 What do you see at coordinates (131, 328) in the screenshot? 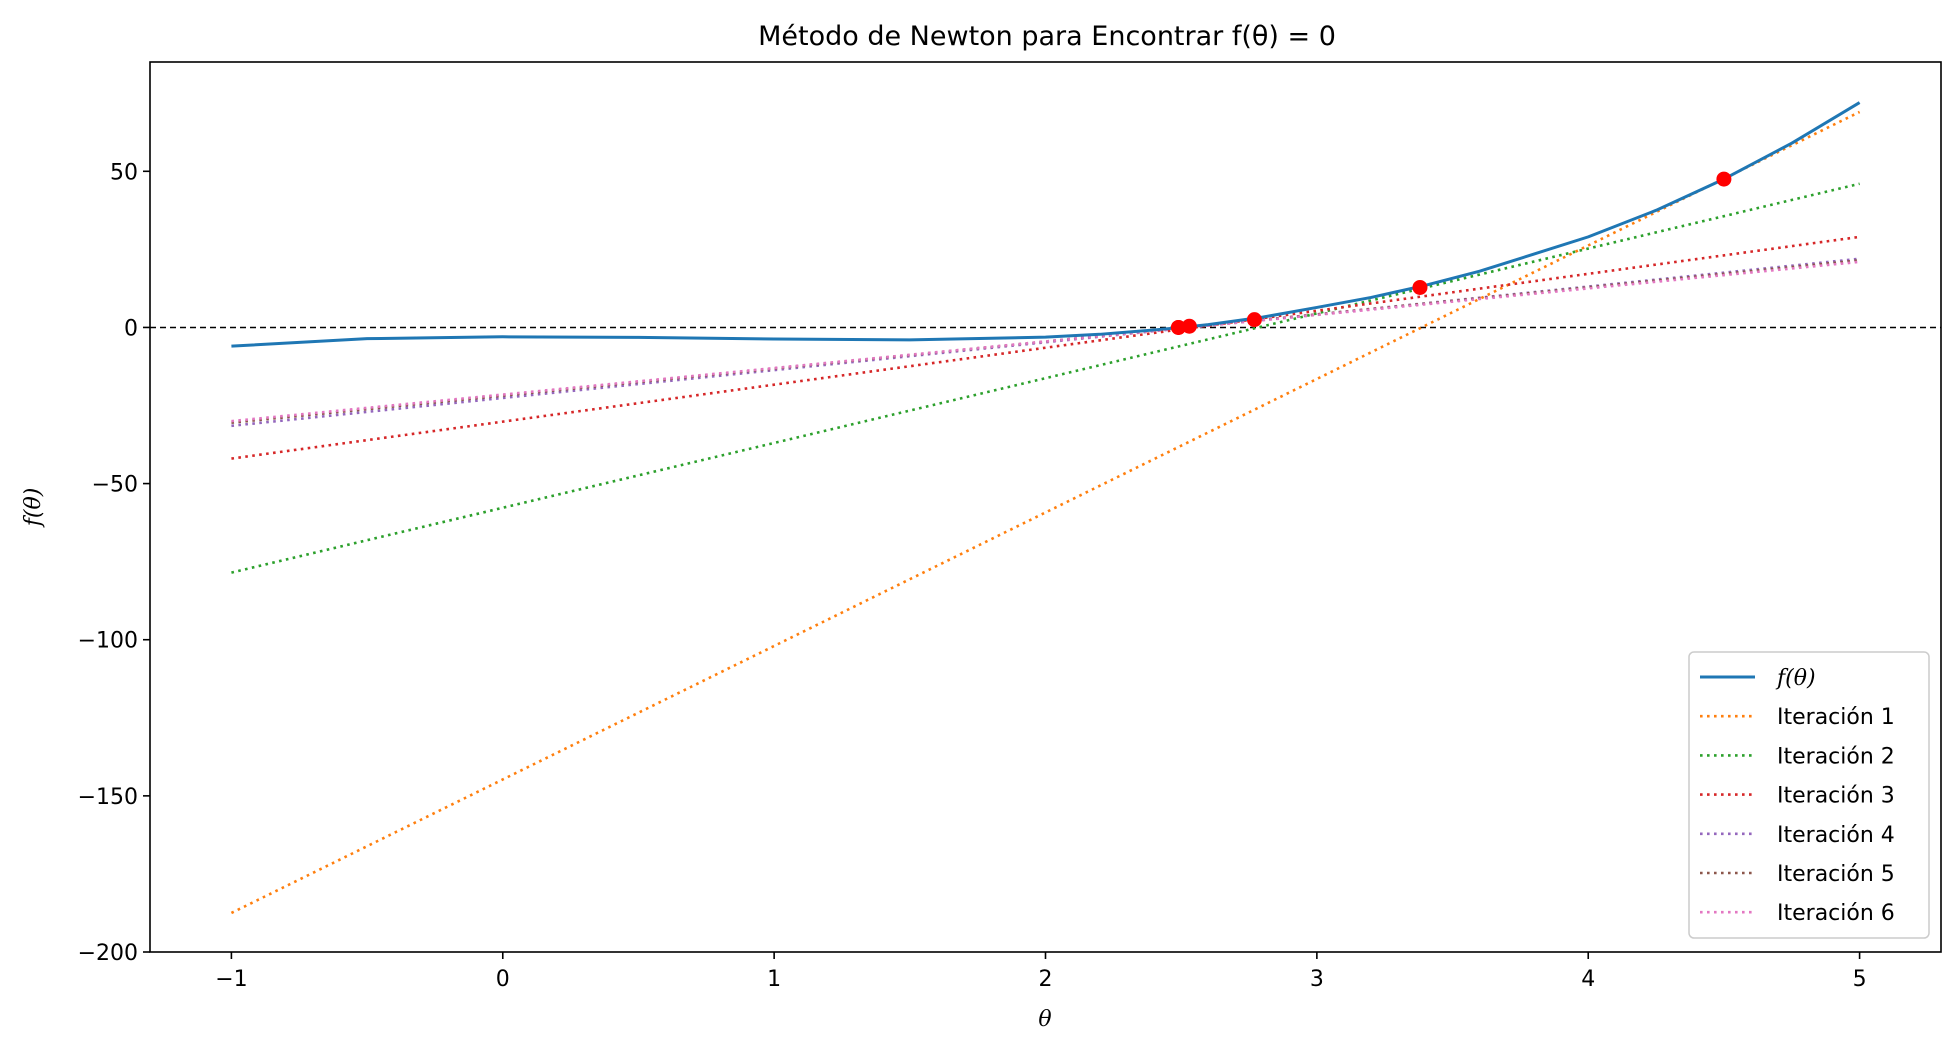
I see `y-tick-label: 0` at bounding box center [131, 328].